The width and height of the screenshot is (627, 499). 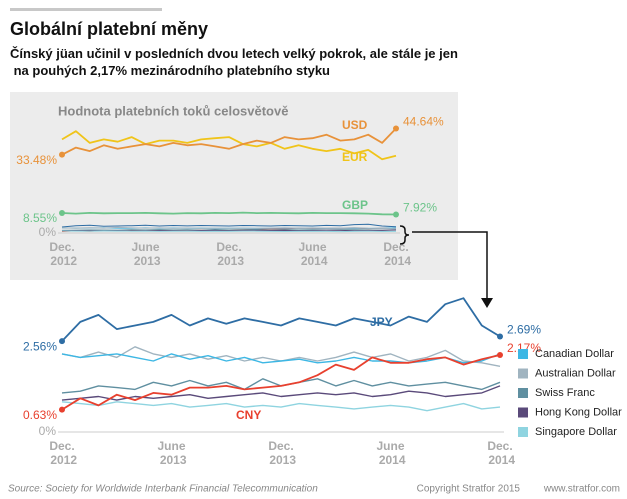 What do you see at coordinates (581, 489) in the screenshot?
I see `website: www.stratfor.com` at bounding box center [581, 489].